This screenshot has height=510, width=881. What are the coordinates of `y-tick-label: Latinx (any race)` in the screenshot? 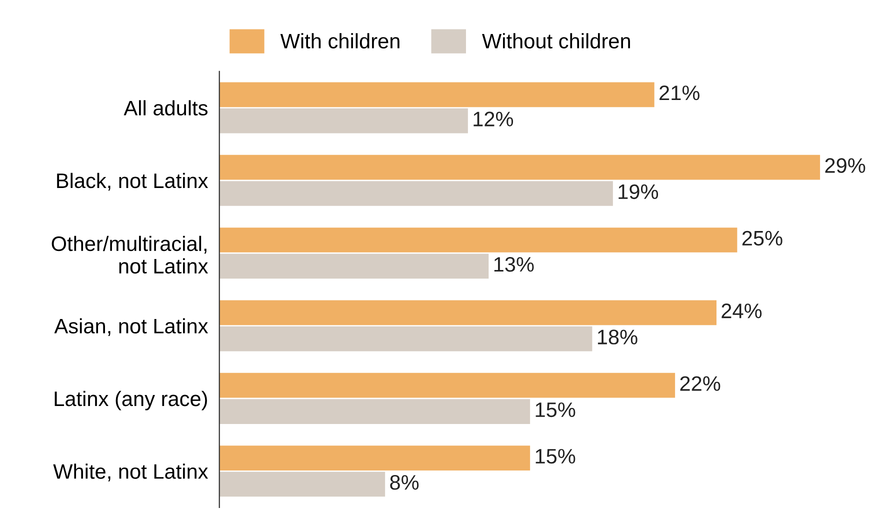 It's located at (130, 400).